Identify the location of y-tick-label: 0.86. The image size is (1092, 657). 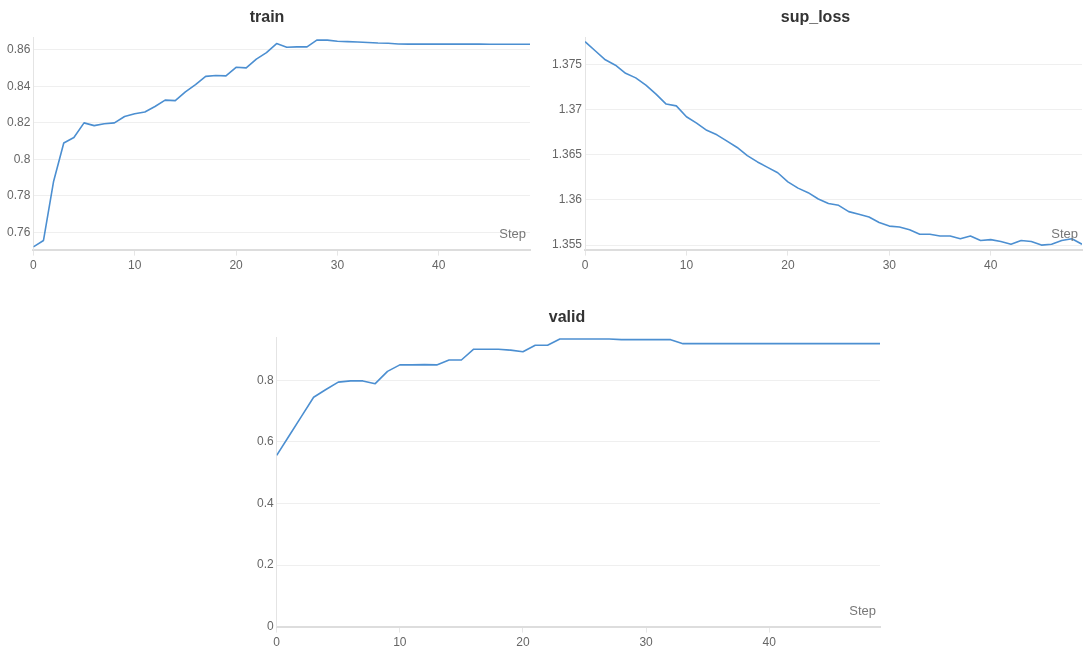
(19, 49).